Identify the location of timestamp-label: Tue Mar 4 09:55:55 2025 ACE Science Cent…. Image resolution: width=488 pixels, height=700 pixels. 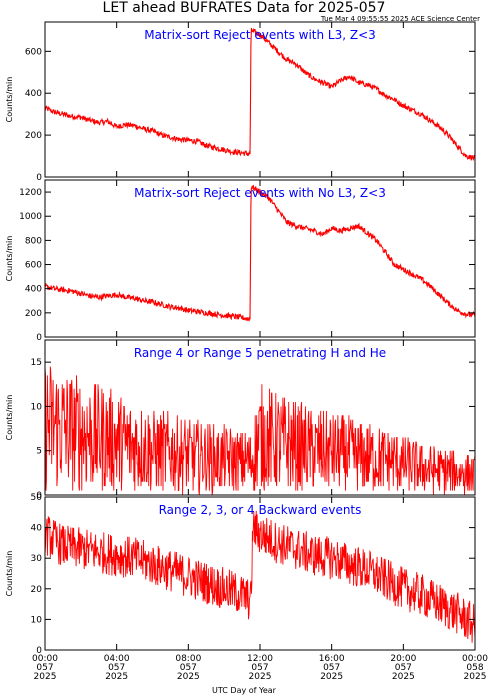
(400, 19).